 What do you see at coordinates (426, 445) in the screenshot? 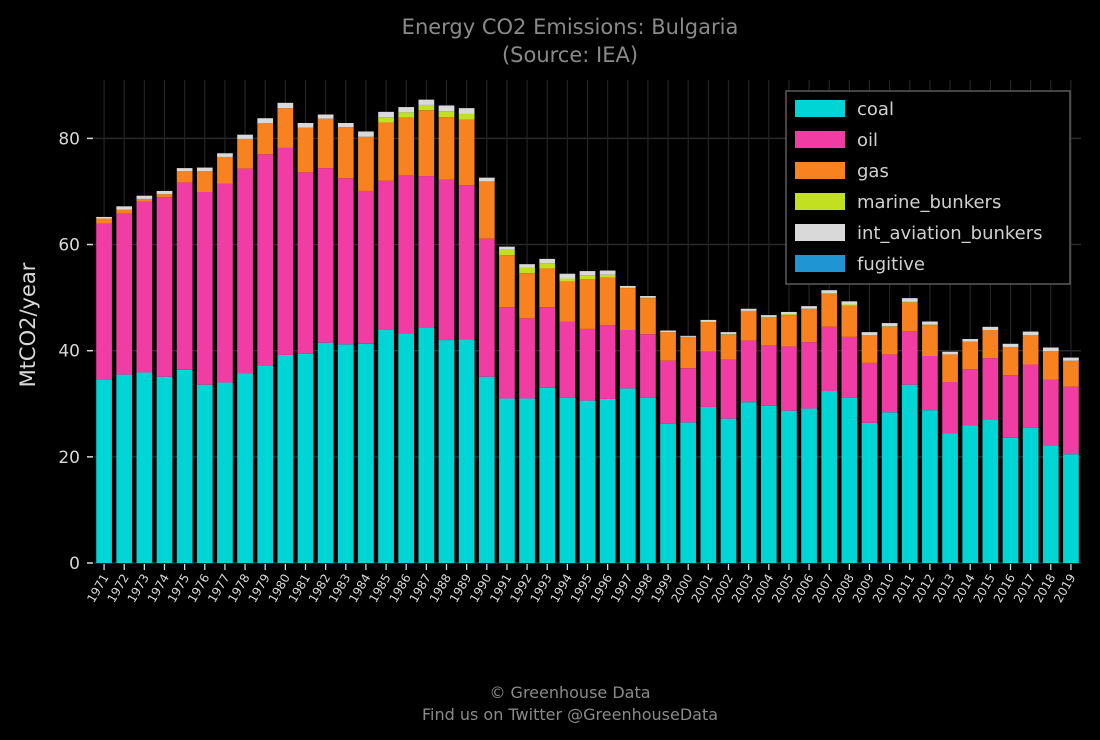
I see `bar-coal-1987` at bounding box center [426, 445].